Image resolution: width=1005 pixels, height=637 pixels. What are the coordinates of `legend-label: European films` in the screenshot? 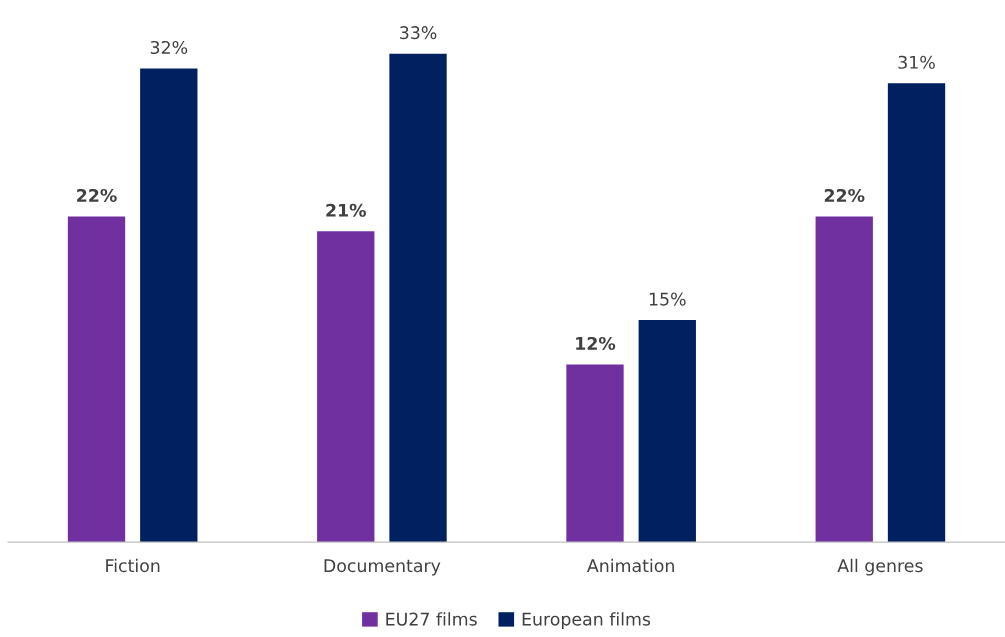 It's located at (586, 621).